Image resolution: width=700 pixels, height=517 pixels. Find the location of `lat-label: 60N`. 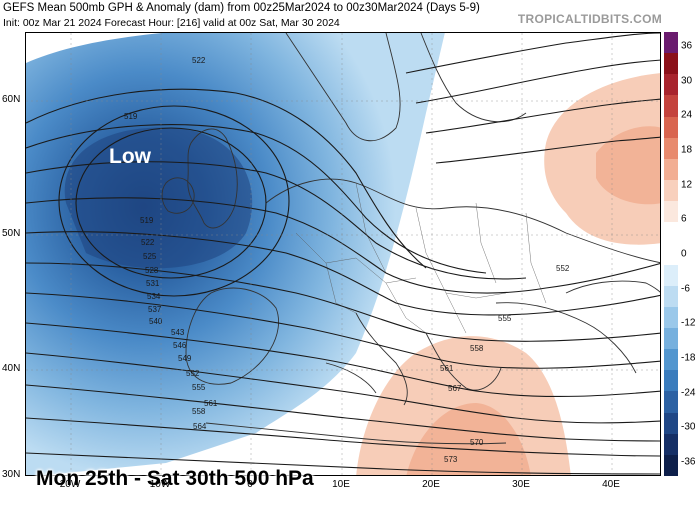

lat-label: 60N is located at coordinates (11, 99).